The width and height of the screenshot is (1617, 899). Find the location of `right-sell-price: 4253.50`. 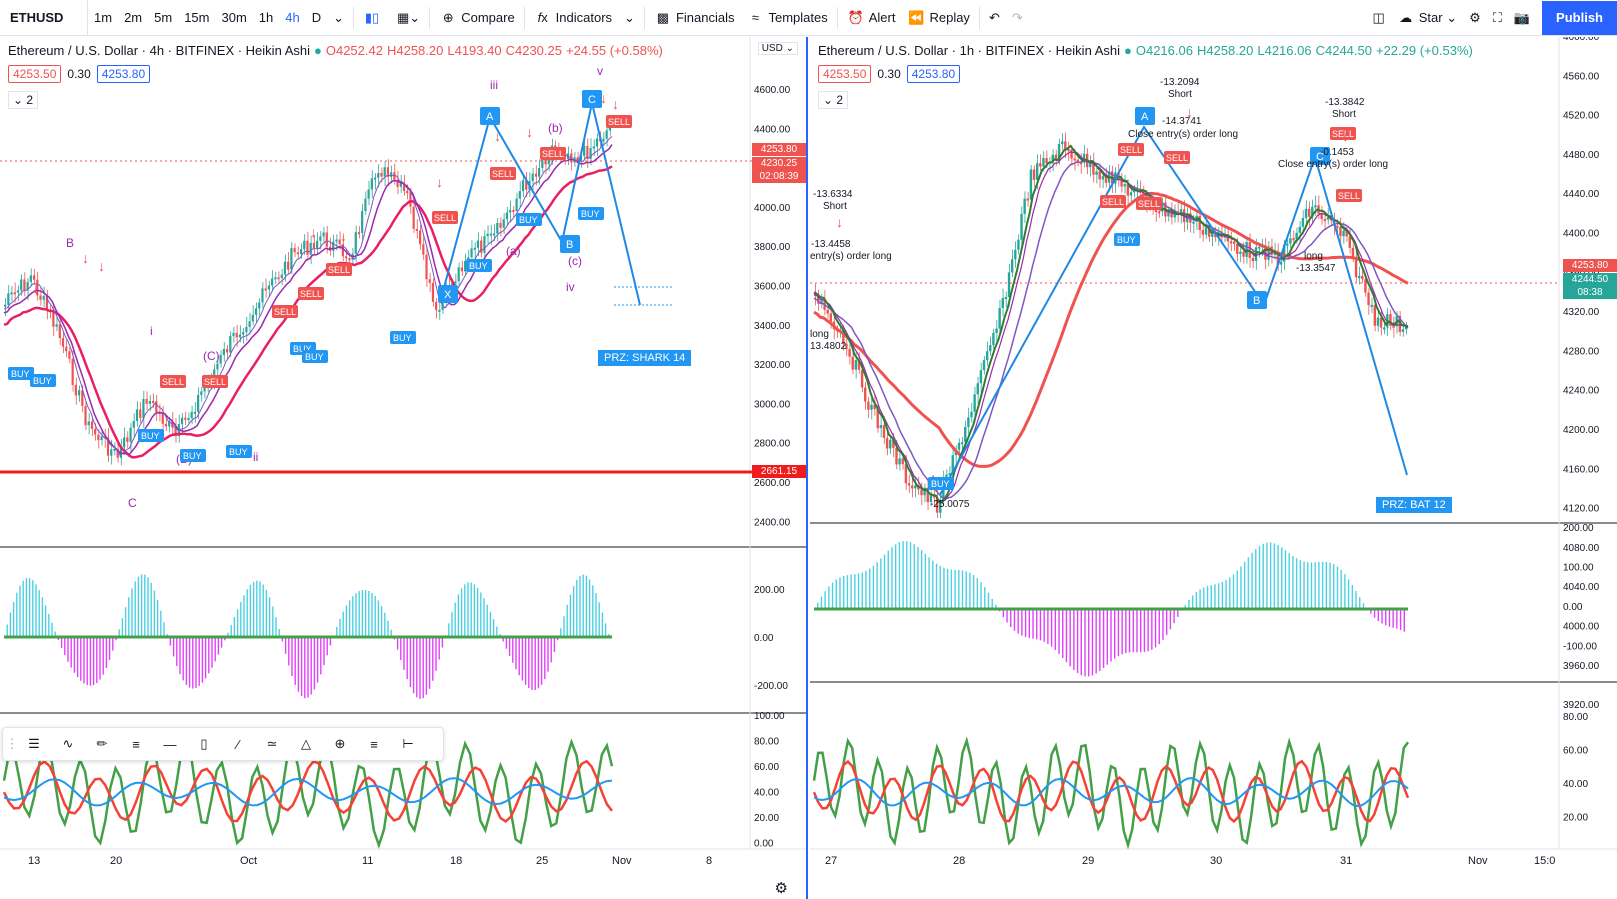

right-sell-price: 4253.50 is located at coordinates (845, 74).